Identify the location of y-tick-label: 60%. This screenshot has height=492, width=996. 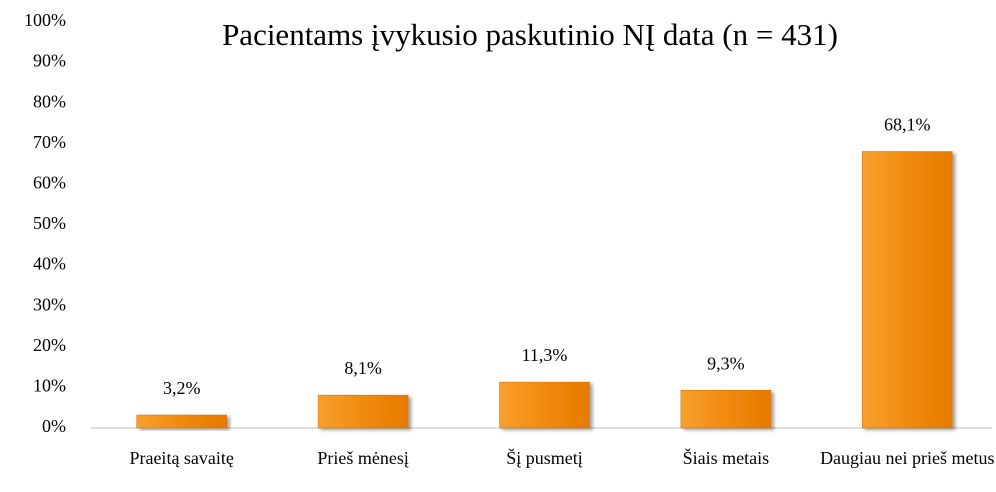
(49, 183).